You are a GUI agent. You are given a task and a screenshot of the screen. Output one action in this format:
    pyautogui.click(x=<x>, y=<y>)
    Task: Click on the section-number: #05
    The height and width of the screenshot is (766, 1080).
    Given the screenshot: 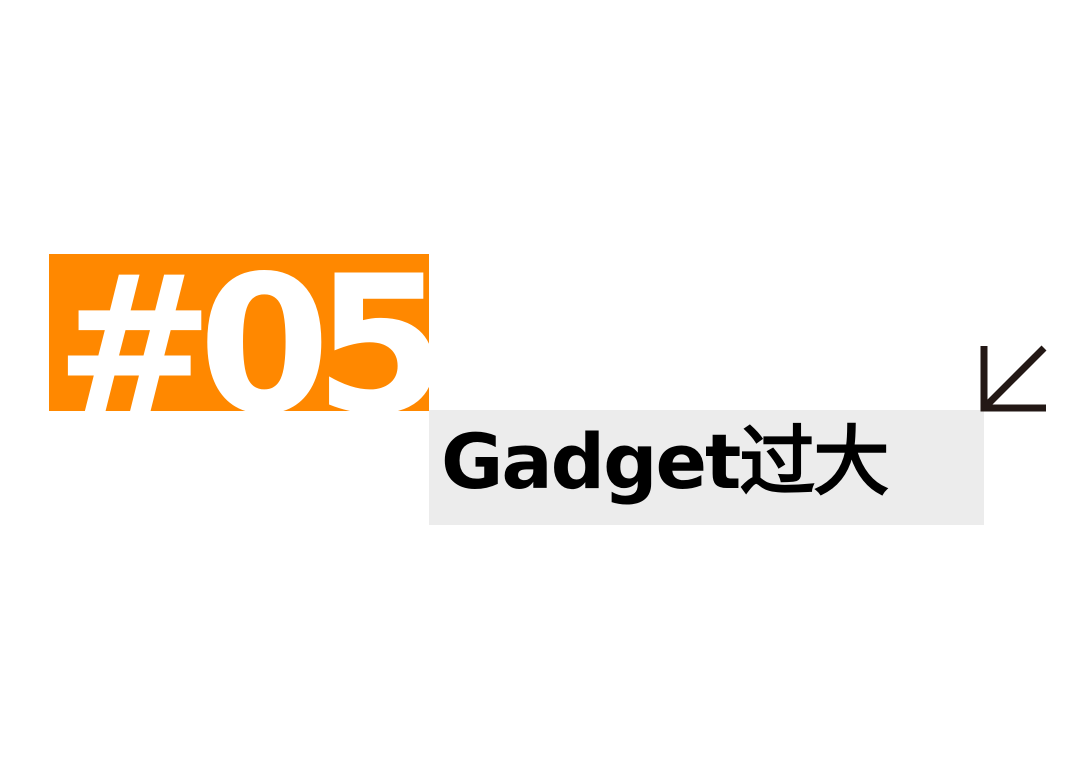 What is the action you would take?
    pyautogui.click(x=242, y=332)
    